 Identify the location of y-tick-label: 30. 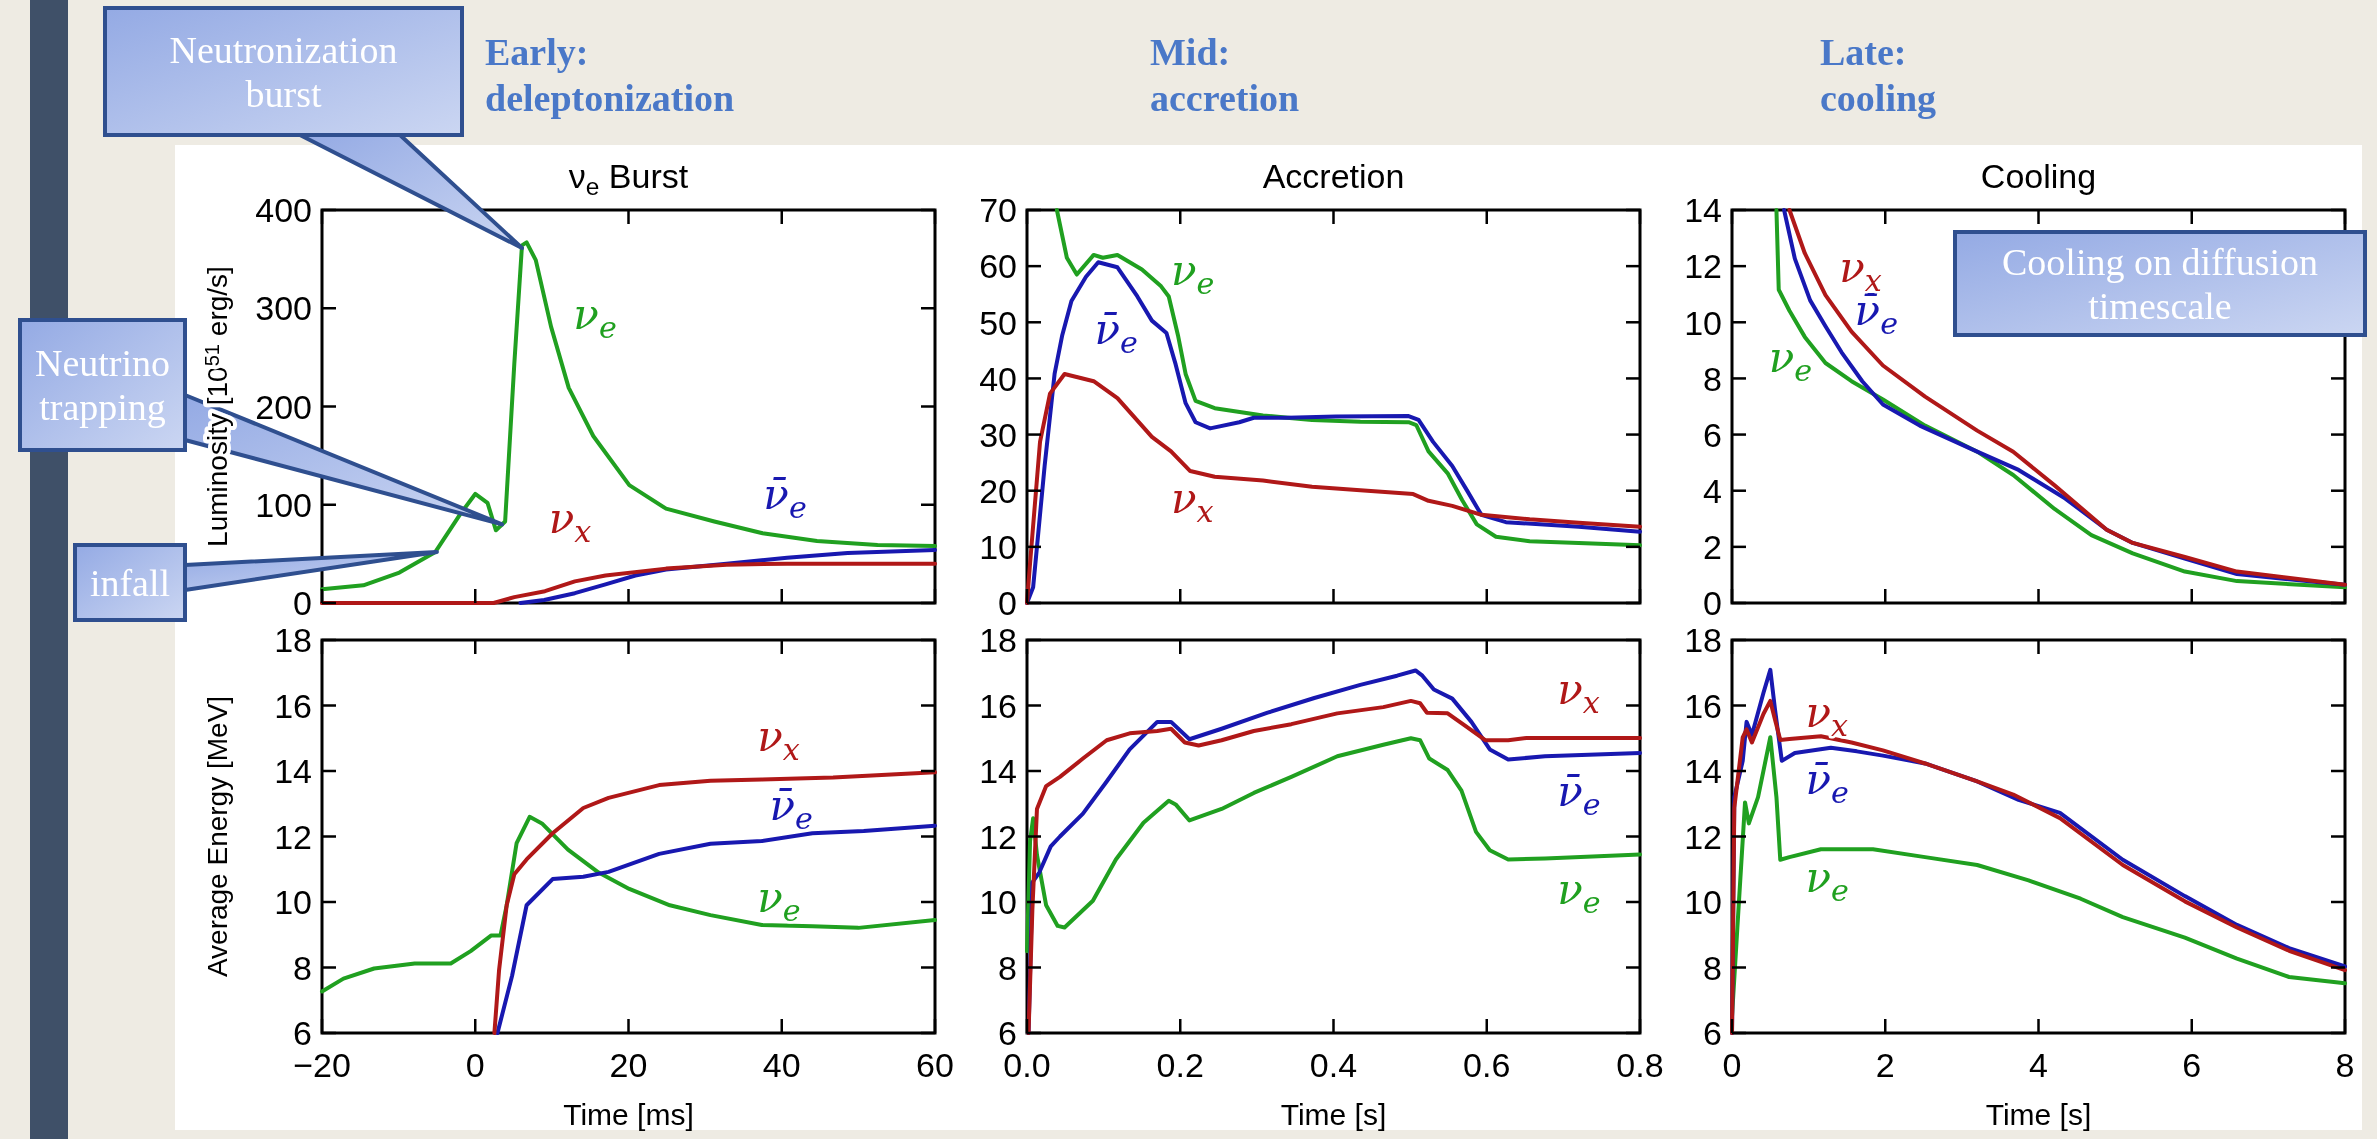
(998, 434).